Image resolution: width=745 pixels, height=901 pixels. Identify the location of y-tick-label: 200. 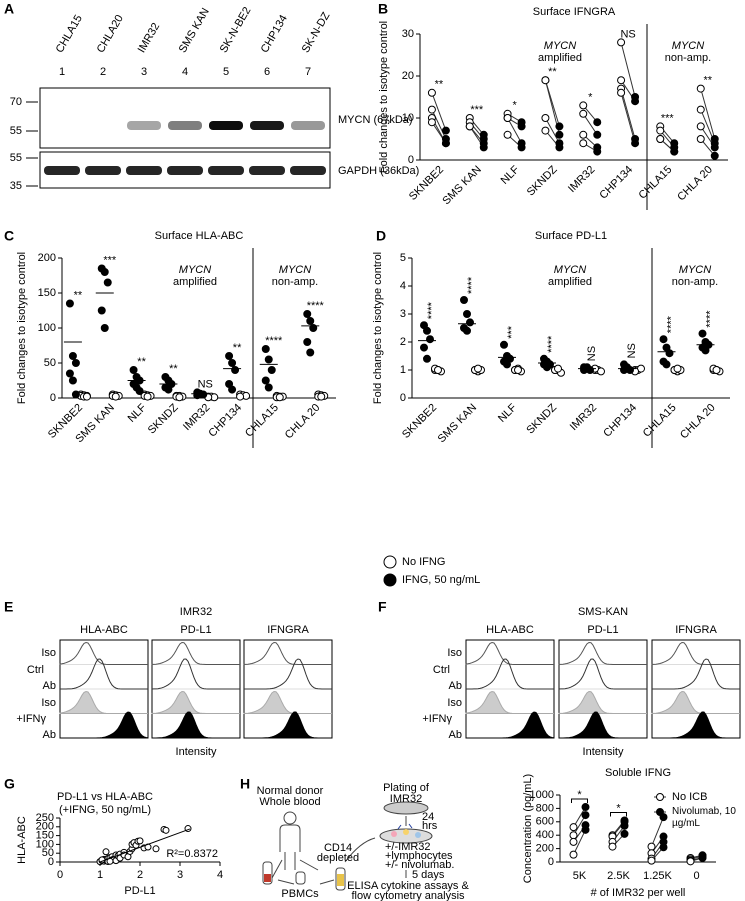
(45, 827).